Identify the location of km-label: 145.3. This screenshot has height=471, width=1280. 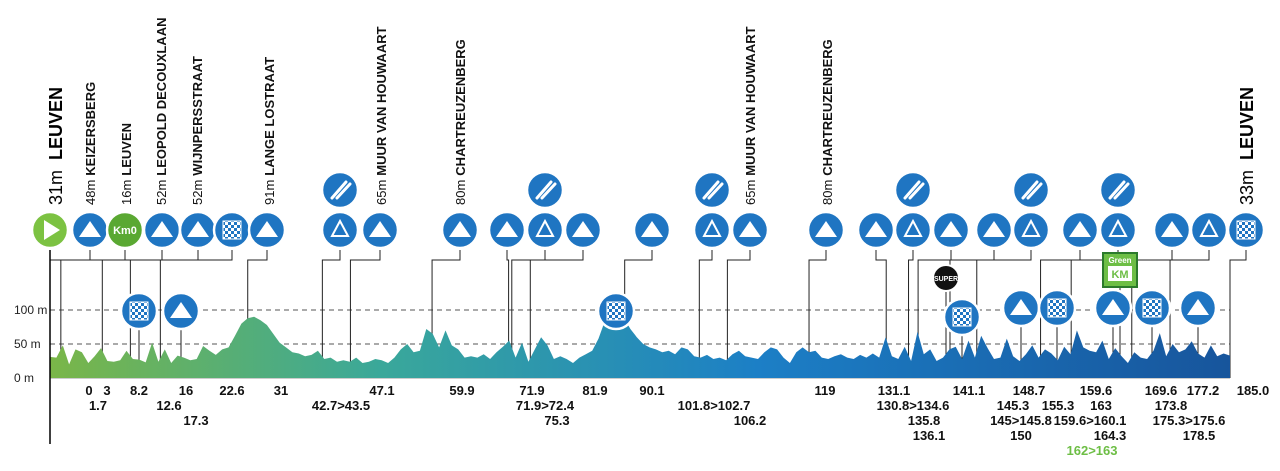
(1013, 405).